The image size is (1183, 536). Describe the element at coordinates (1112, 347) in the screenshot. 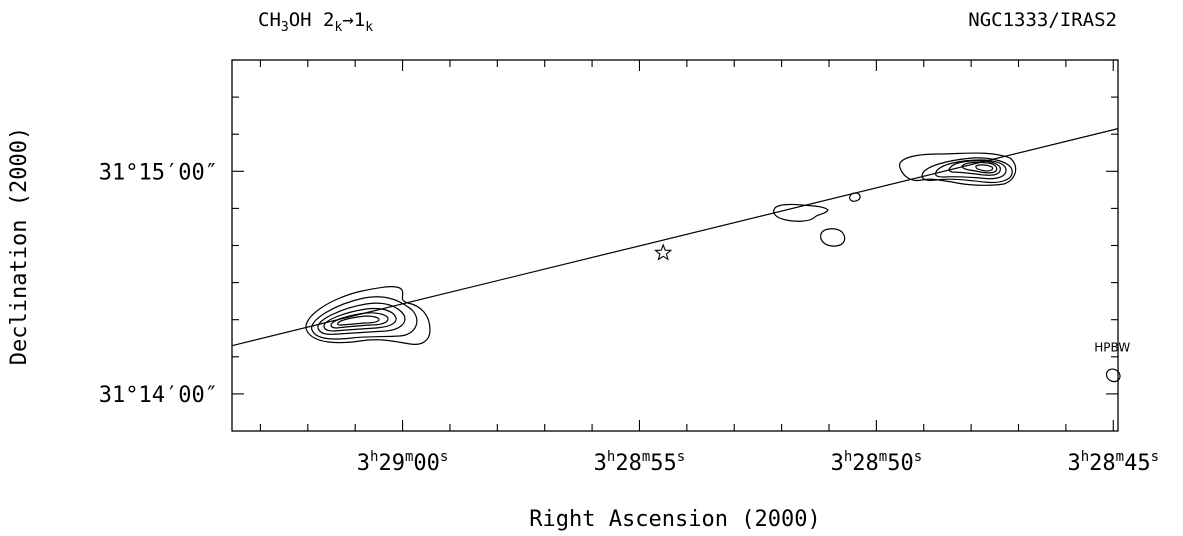

I see `beam-label: HPBW` at that location.